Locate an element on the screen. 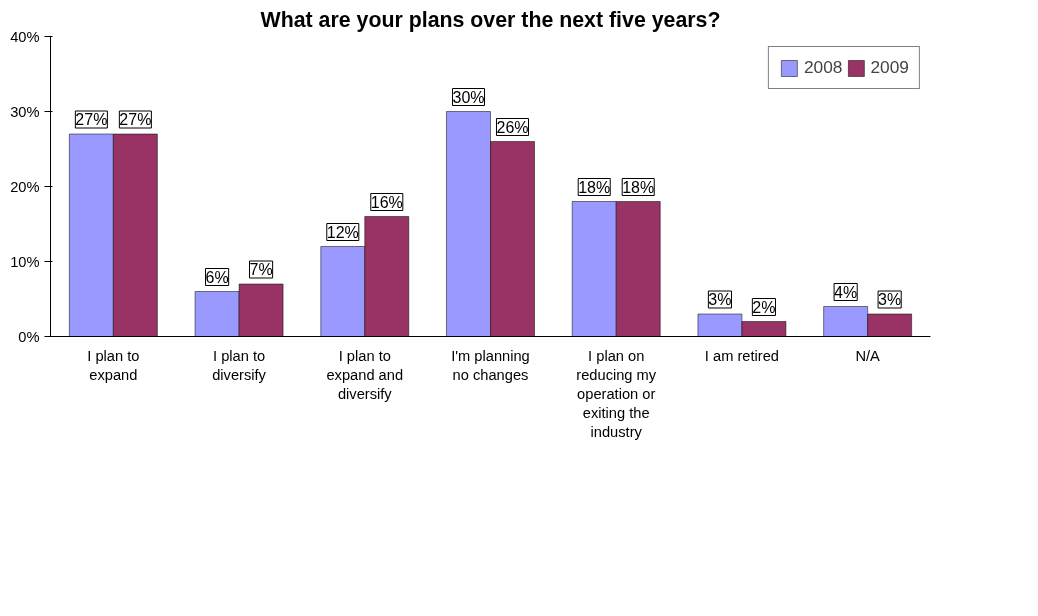 The width and height of the screenshot is (1038, 616). x-tick-label: I plan to expand and diversify is located at coordinates (365, 374).